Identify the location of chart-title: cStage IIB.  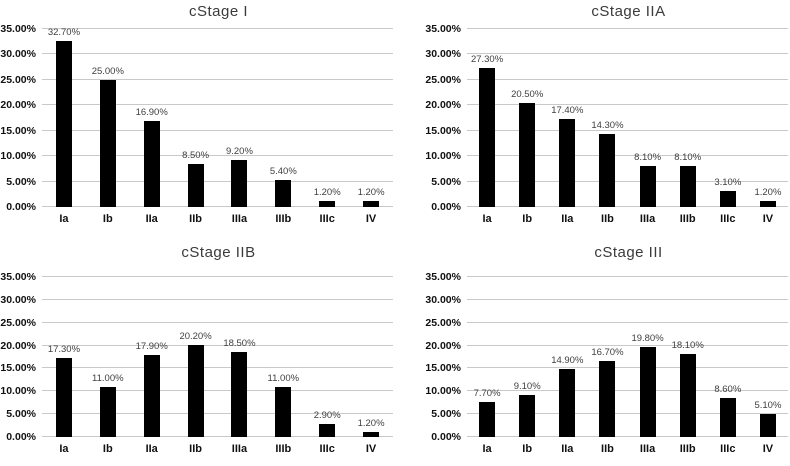
(218, 252).